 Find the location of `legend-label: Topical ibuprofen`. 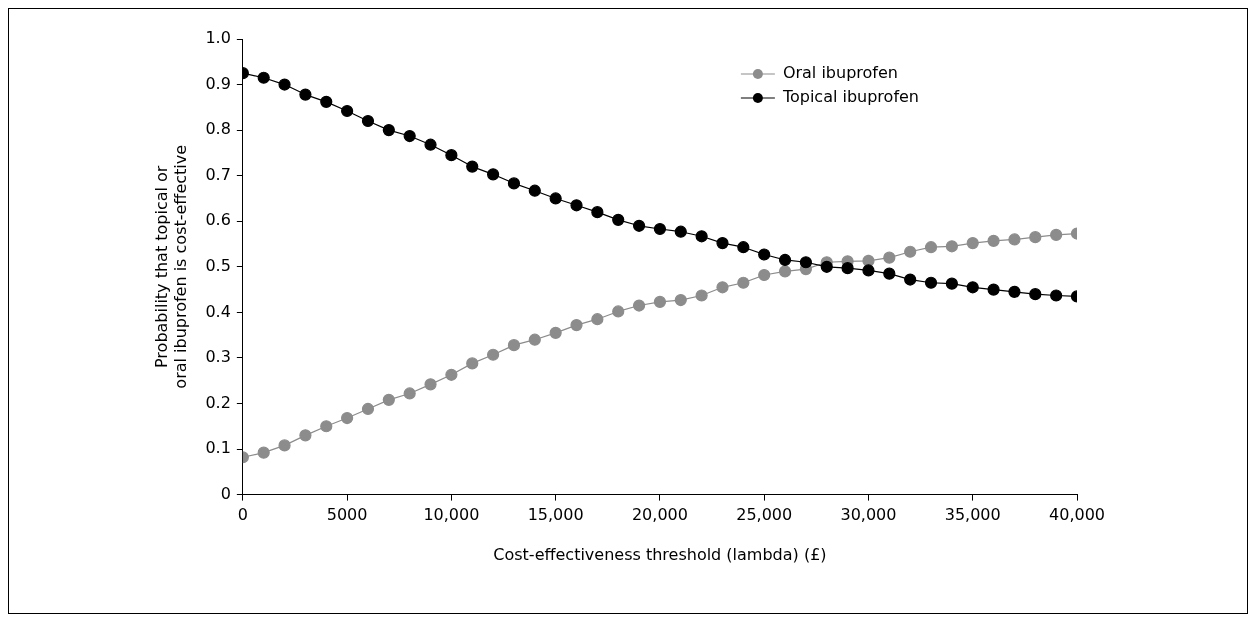

legend-label: Topical ibuprofen is located at coordinates (850, 97).